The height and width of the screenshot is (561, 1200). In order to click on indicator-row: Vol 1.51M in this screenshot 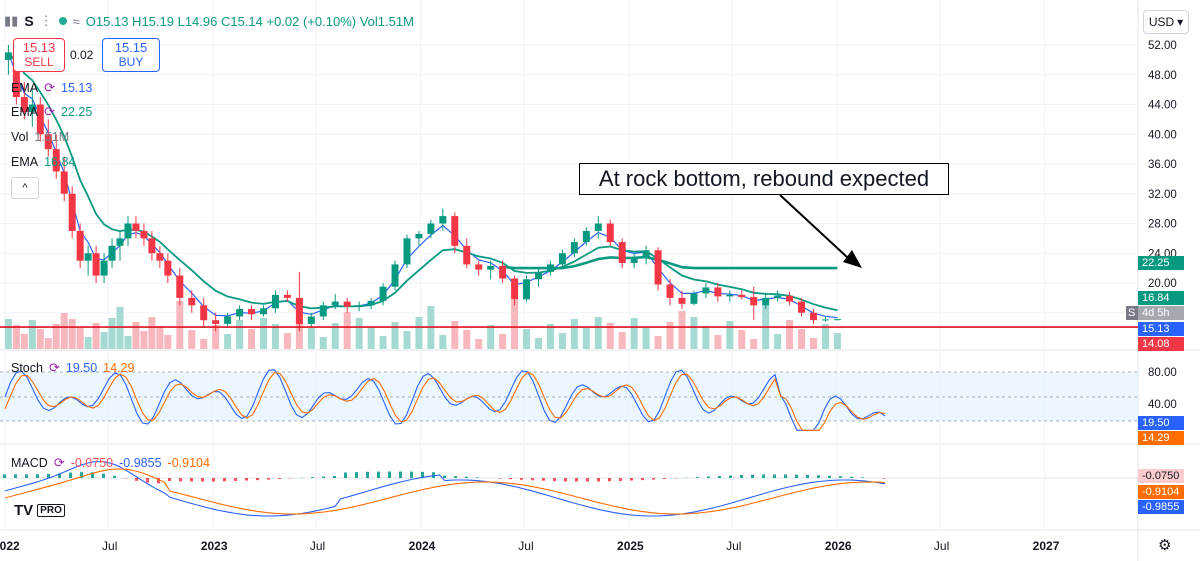, I will do `click(40, 137)`.